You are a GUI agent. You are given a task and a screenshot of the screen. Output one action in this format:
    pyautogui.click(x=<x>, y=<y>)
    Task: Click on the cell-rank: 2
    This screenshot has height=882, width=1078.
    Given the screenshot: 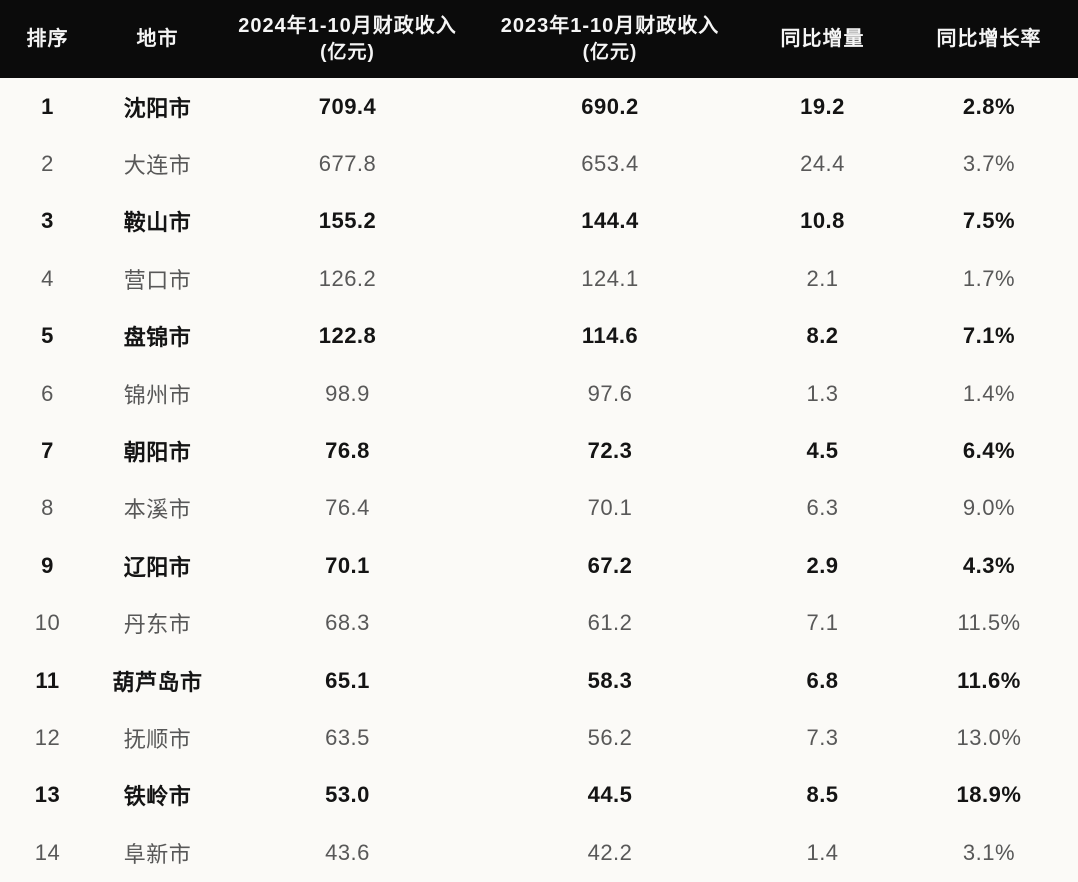 What is the action you would take?
    pyautogui.click(x=47, y=164)
    